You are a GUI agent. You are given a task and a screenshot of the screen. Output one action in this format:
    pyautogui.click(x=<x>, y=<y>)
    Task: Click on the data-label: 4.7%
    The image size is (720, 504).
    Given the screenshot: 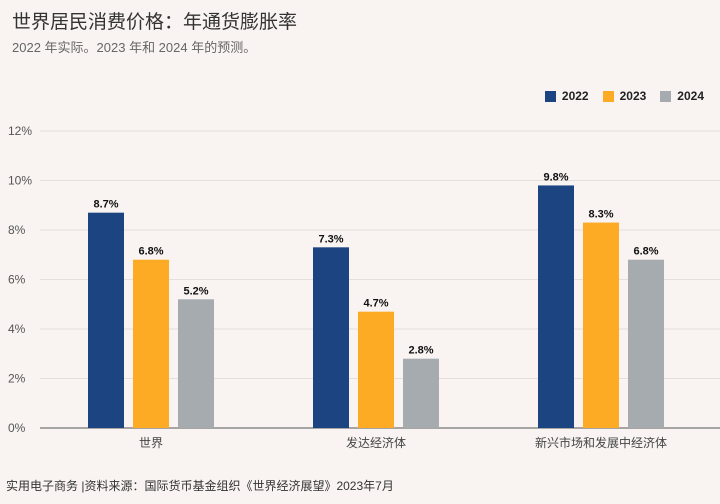 What is the action you would take?
    pyautogui.click(x=375, y=304)
    